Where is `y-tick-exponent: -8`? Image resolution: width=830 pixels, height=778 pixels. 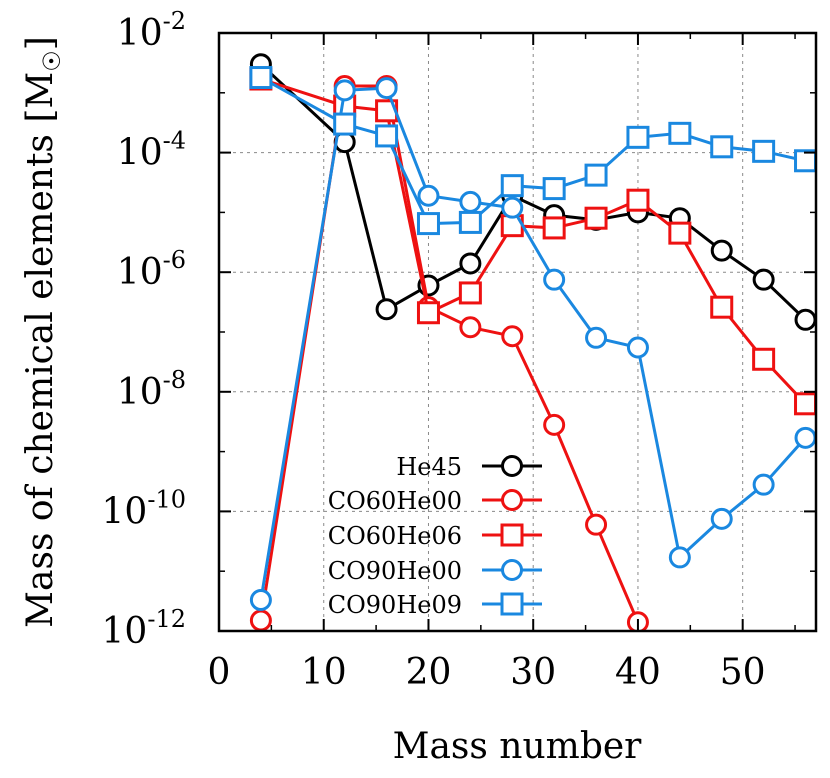 y-tick-exponent: -8 is located at coordinates (174, 380).